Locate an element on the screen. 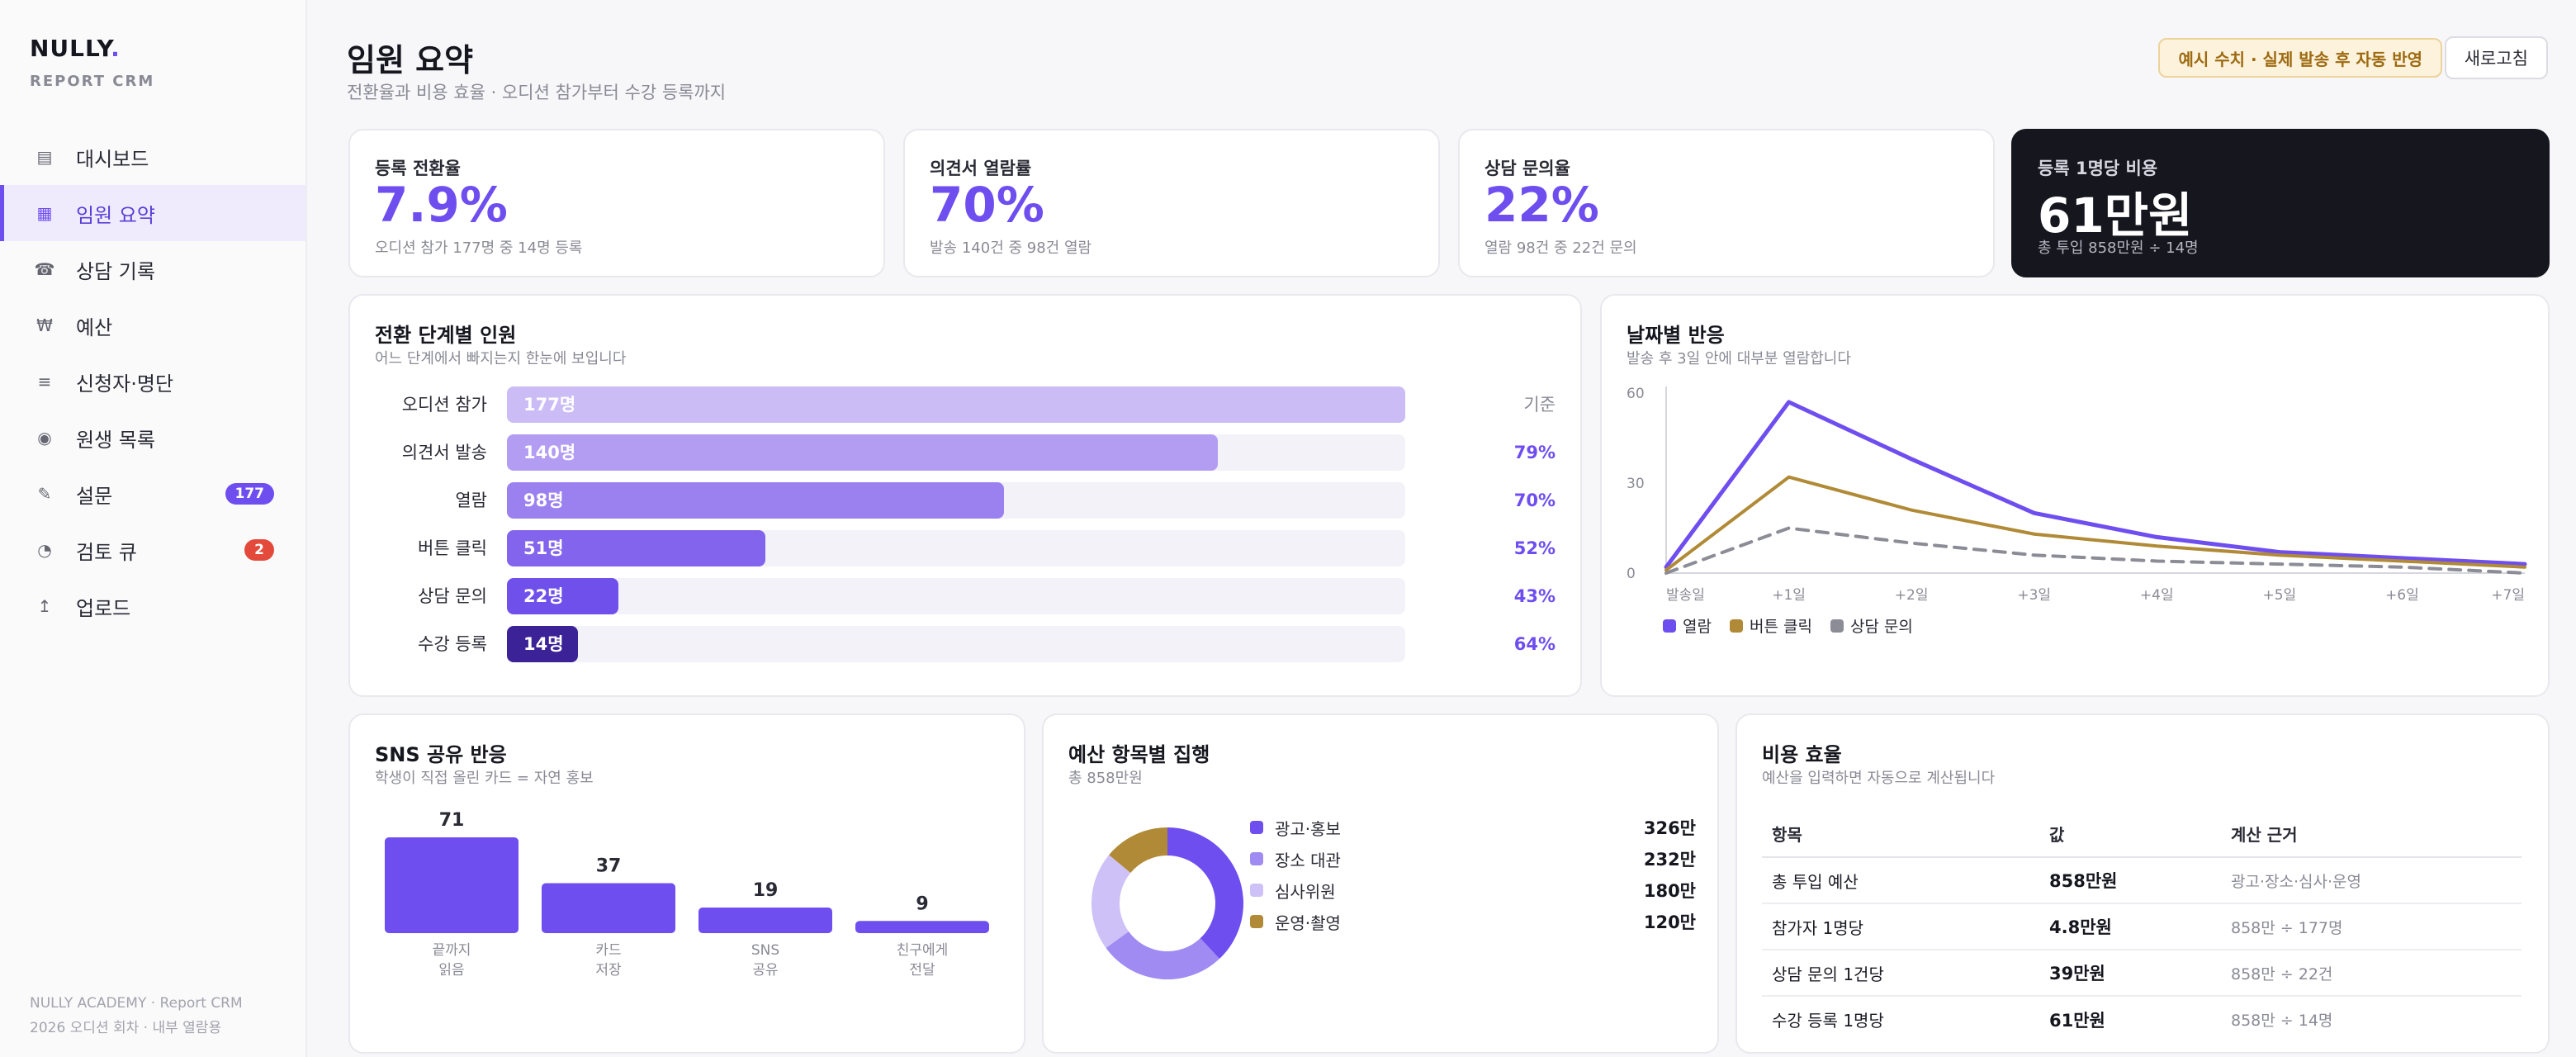  funnel-bar: 22명 is located at coordinates (563, 596).